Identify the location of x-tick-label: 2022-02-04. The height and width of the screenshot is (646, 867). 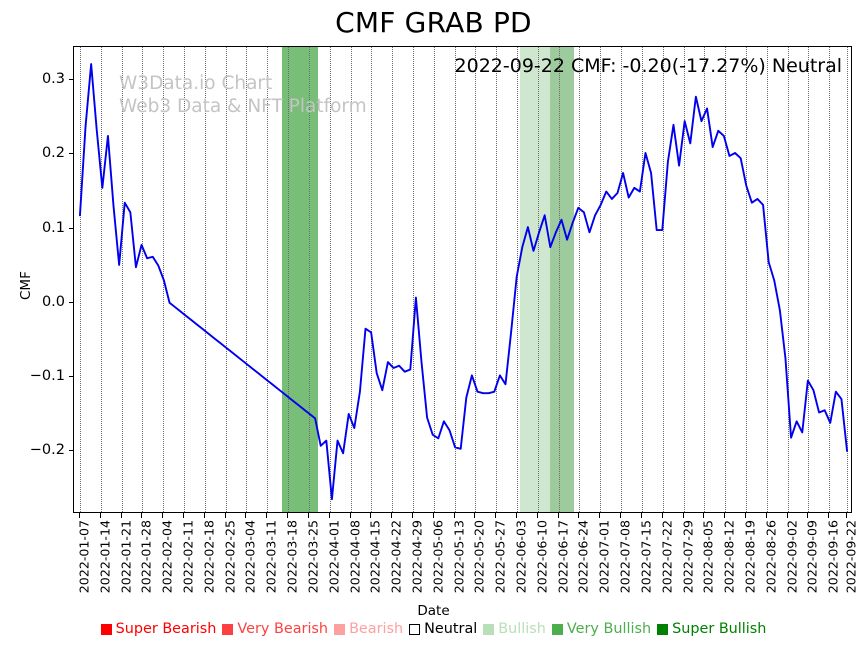
(167, 557).